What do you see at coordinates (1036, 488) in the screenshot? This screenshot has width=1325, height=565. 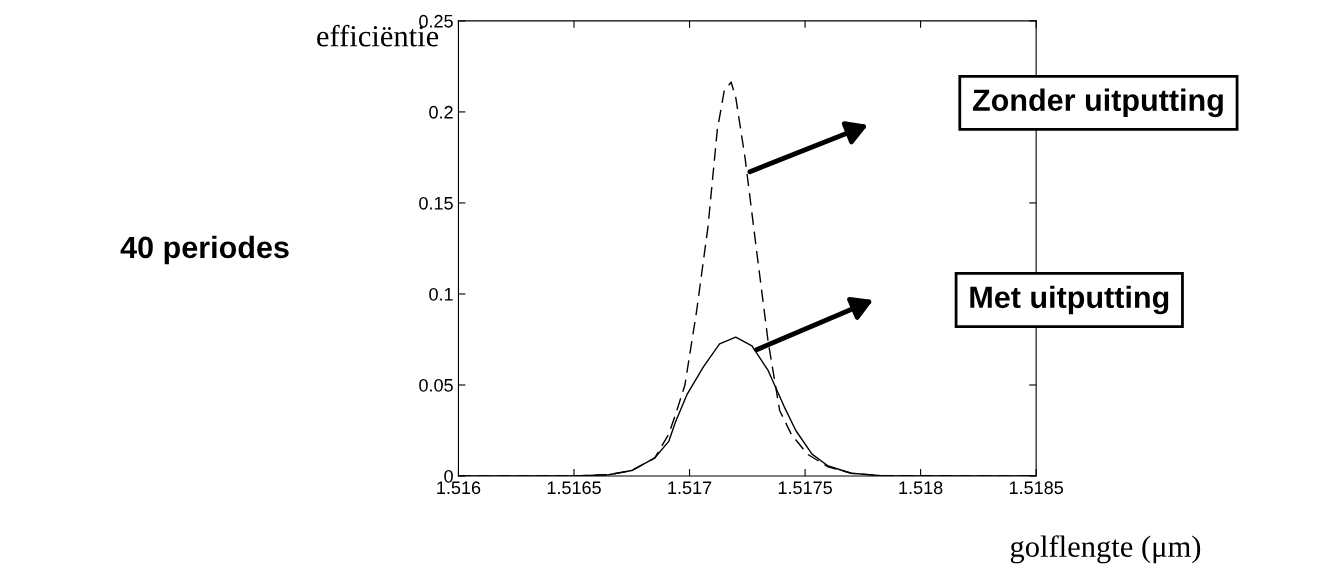 I see `x-tick-label: 1.5185` at bounding box center [1036, 488].